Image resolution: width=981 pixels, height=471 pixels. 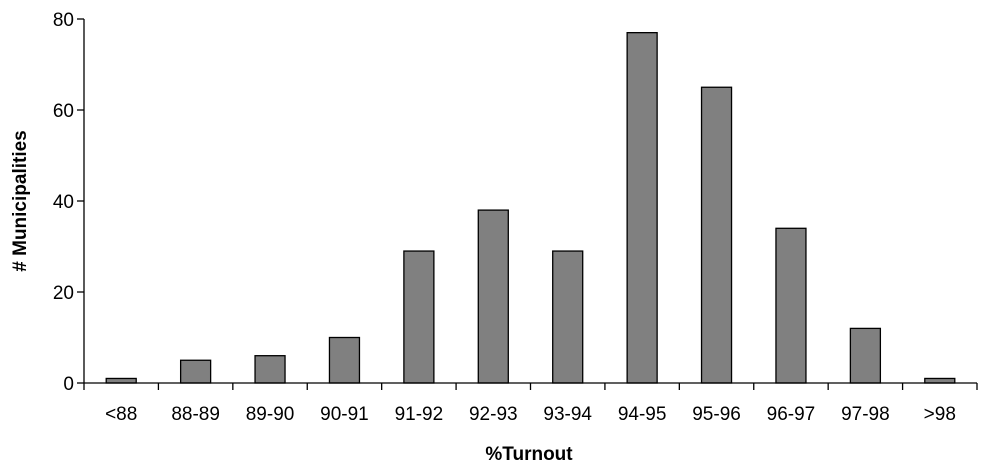 What do you see at coordinates (20, 200) in the screenshot?
I see `y-axis-title: # Municipalities` at bounding box center [20, 200].